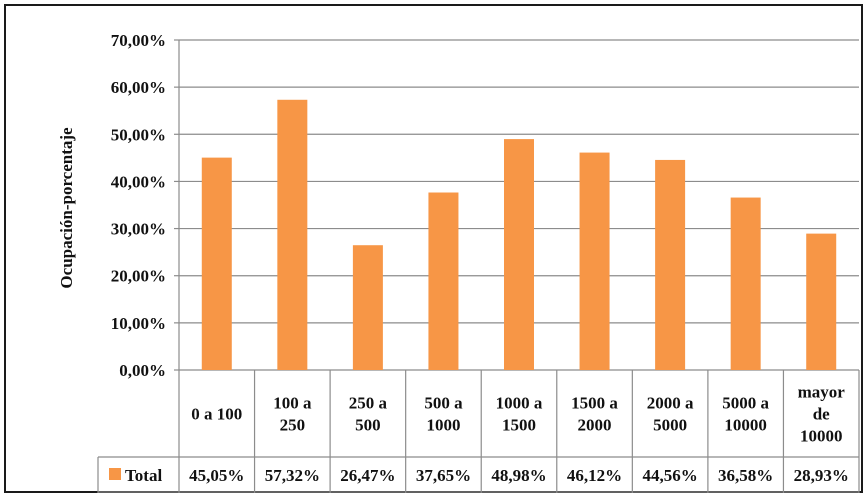 Image resolution: width=867 pixels, height=497 pixels. What do you see at coordinates (595, 425) in the screenshot?
I see `category-label-line: 2000` at bounding box center [595, 425].